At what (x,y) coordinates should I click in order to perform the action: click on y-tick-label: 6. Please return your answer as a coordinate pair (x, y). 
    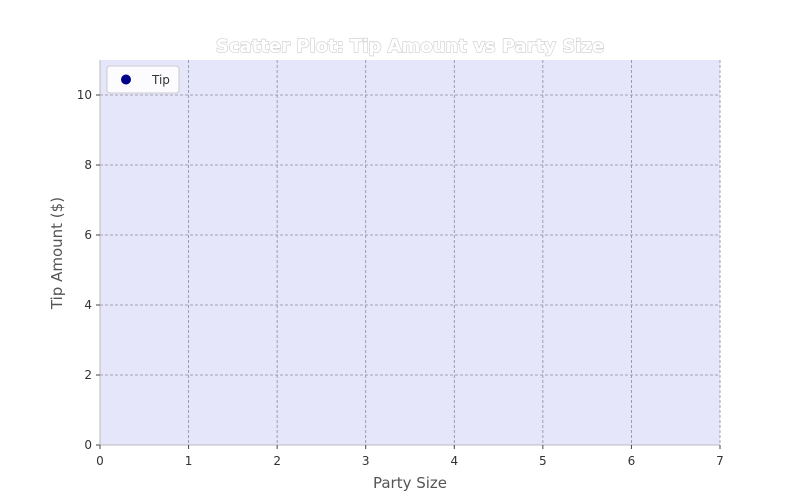
    Looking at the image, I should click on (88, 235).